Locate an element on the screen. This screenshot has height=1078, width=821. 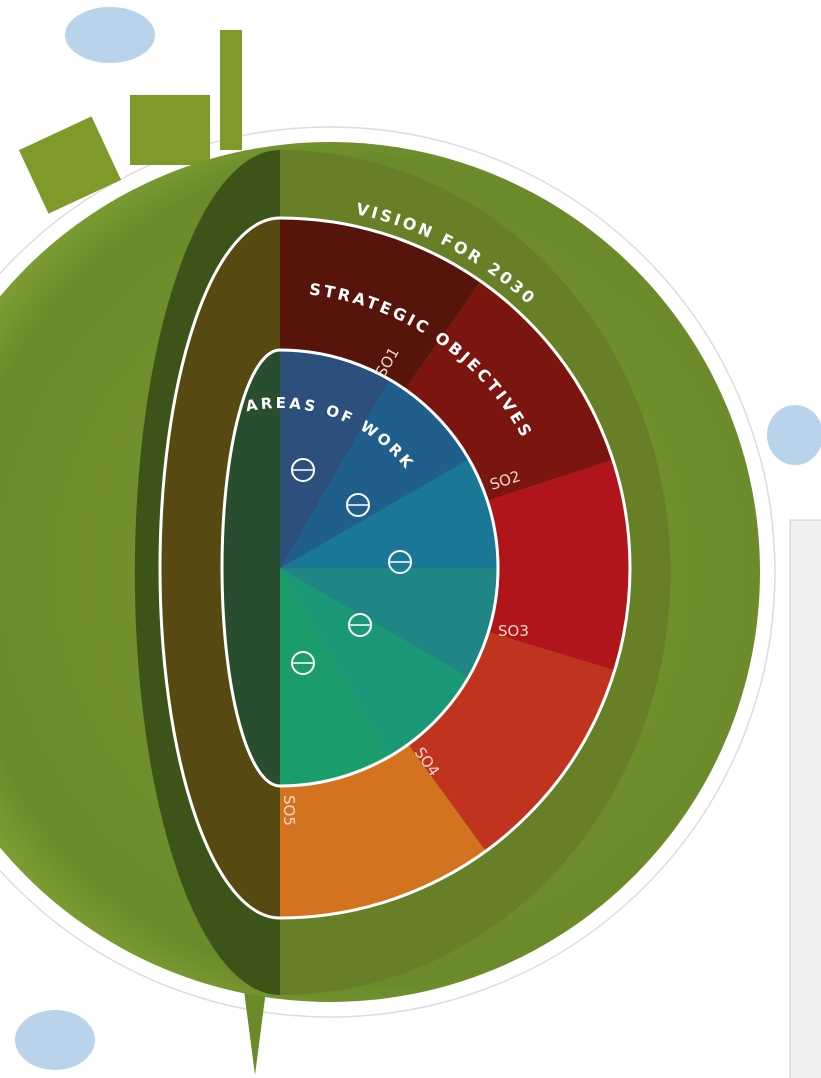
aw-left is located at coordinates (251, 568).